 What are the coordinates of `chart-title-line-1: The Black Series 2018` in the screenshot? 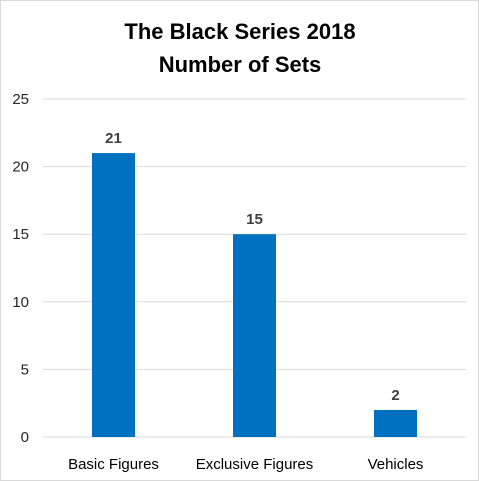 It's located at (239, 31).